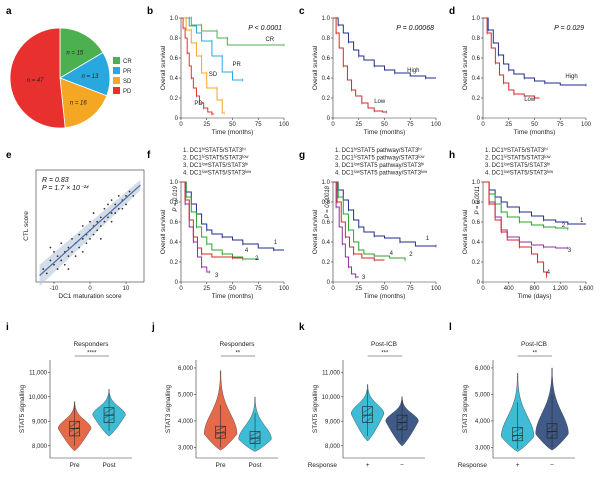 This screenshot has width=600, height=481. Describe the element at coordinates (40, 422) in the screenshot. I see `y-tick-label: 9,000` at that location.